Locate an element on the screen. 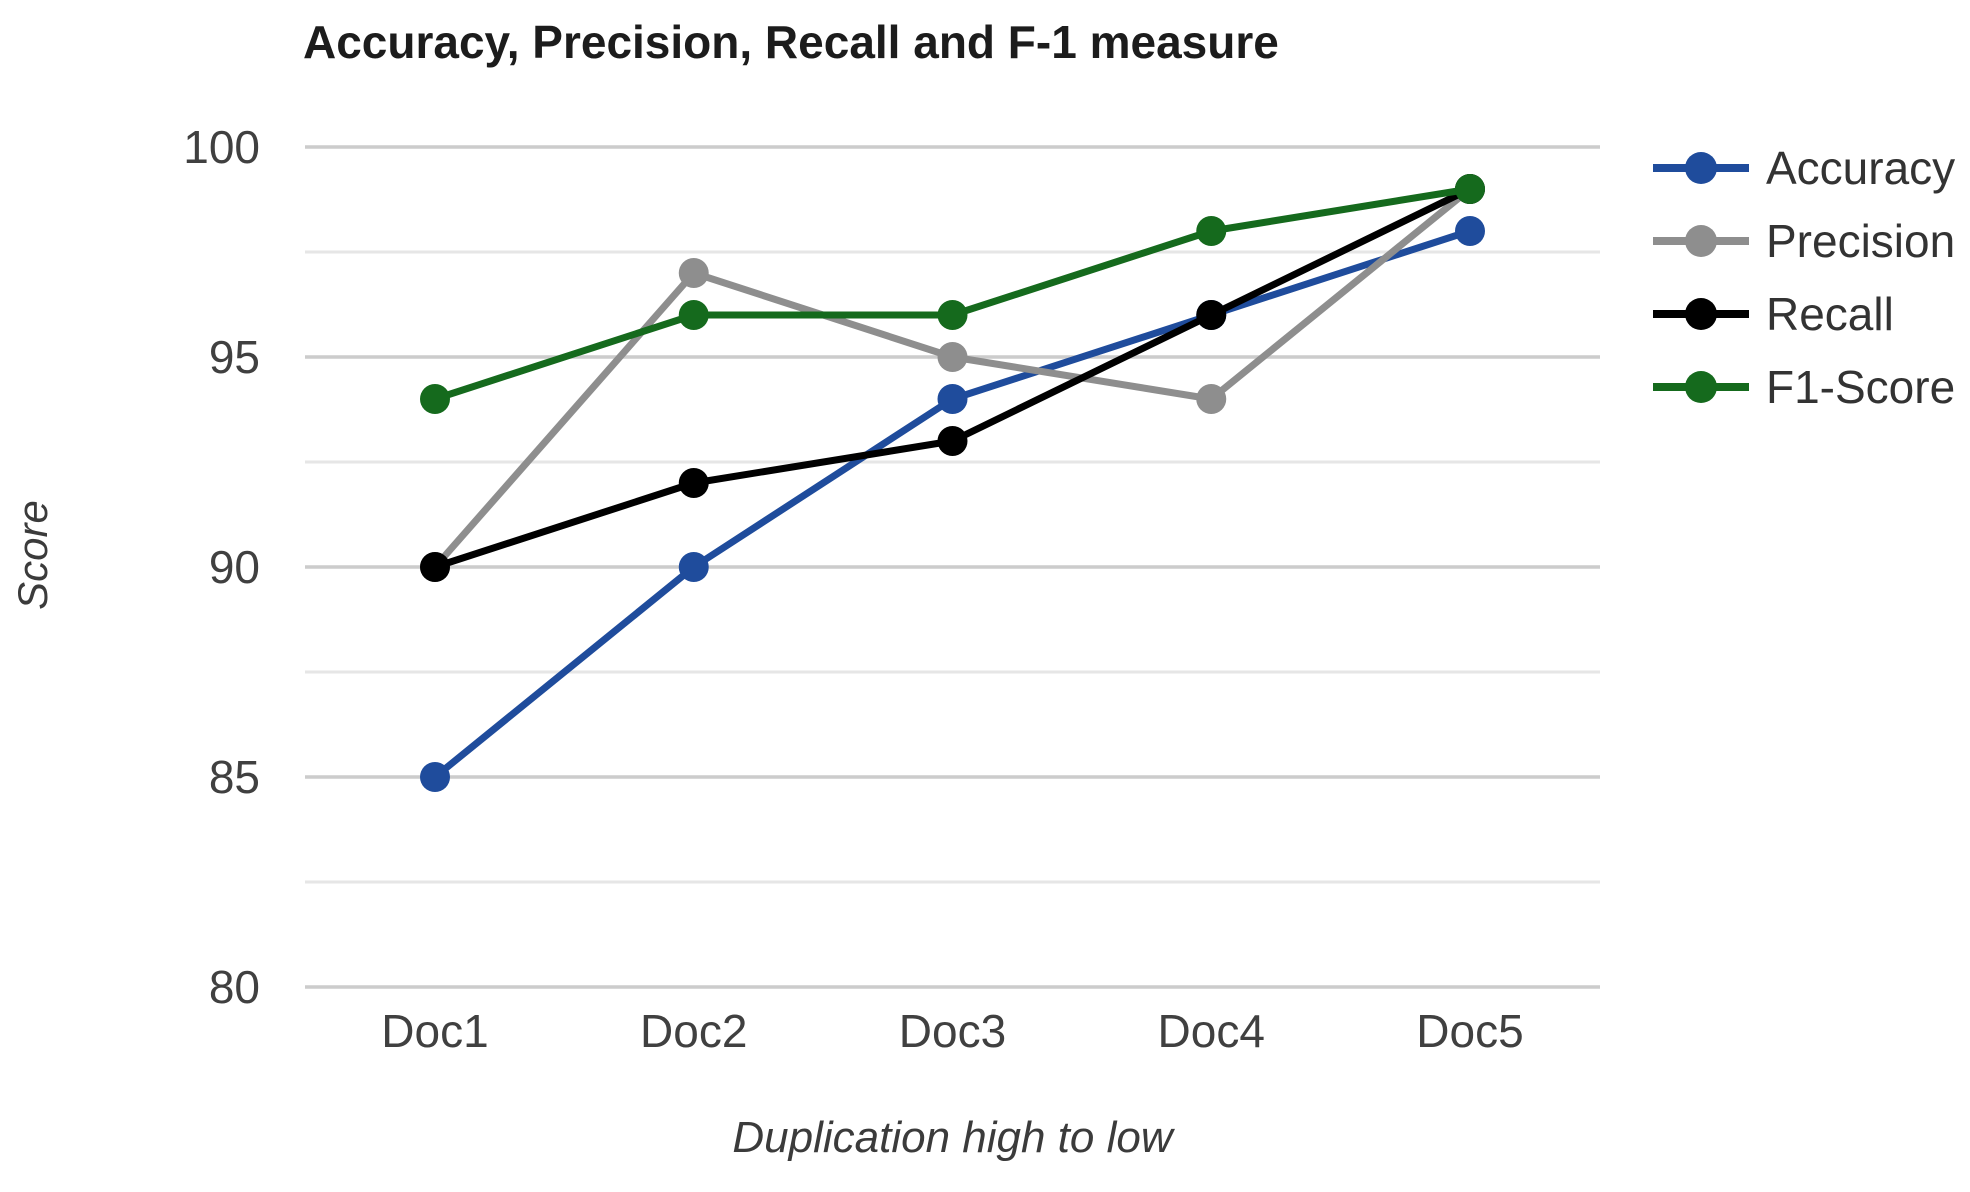 The width and height of the screenshot is (1970, 1192). legend-item-accuracy: Accuracy is located at coordinates (1804, 167).